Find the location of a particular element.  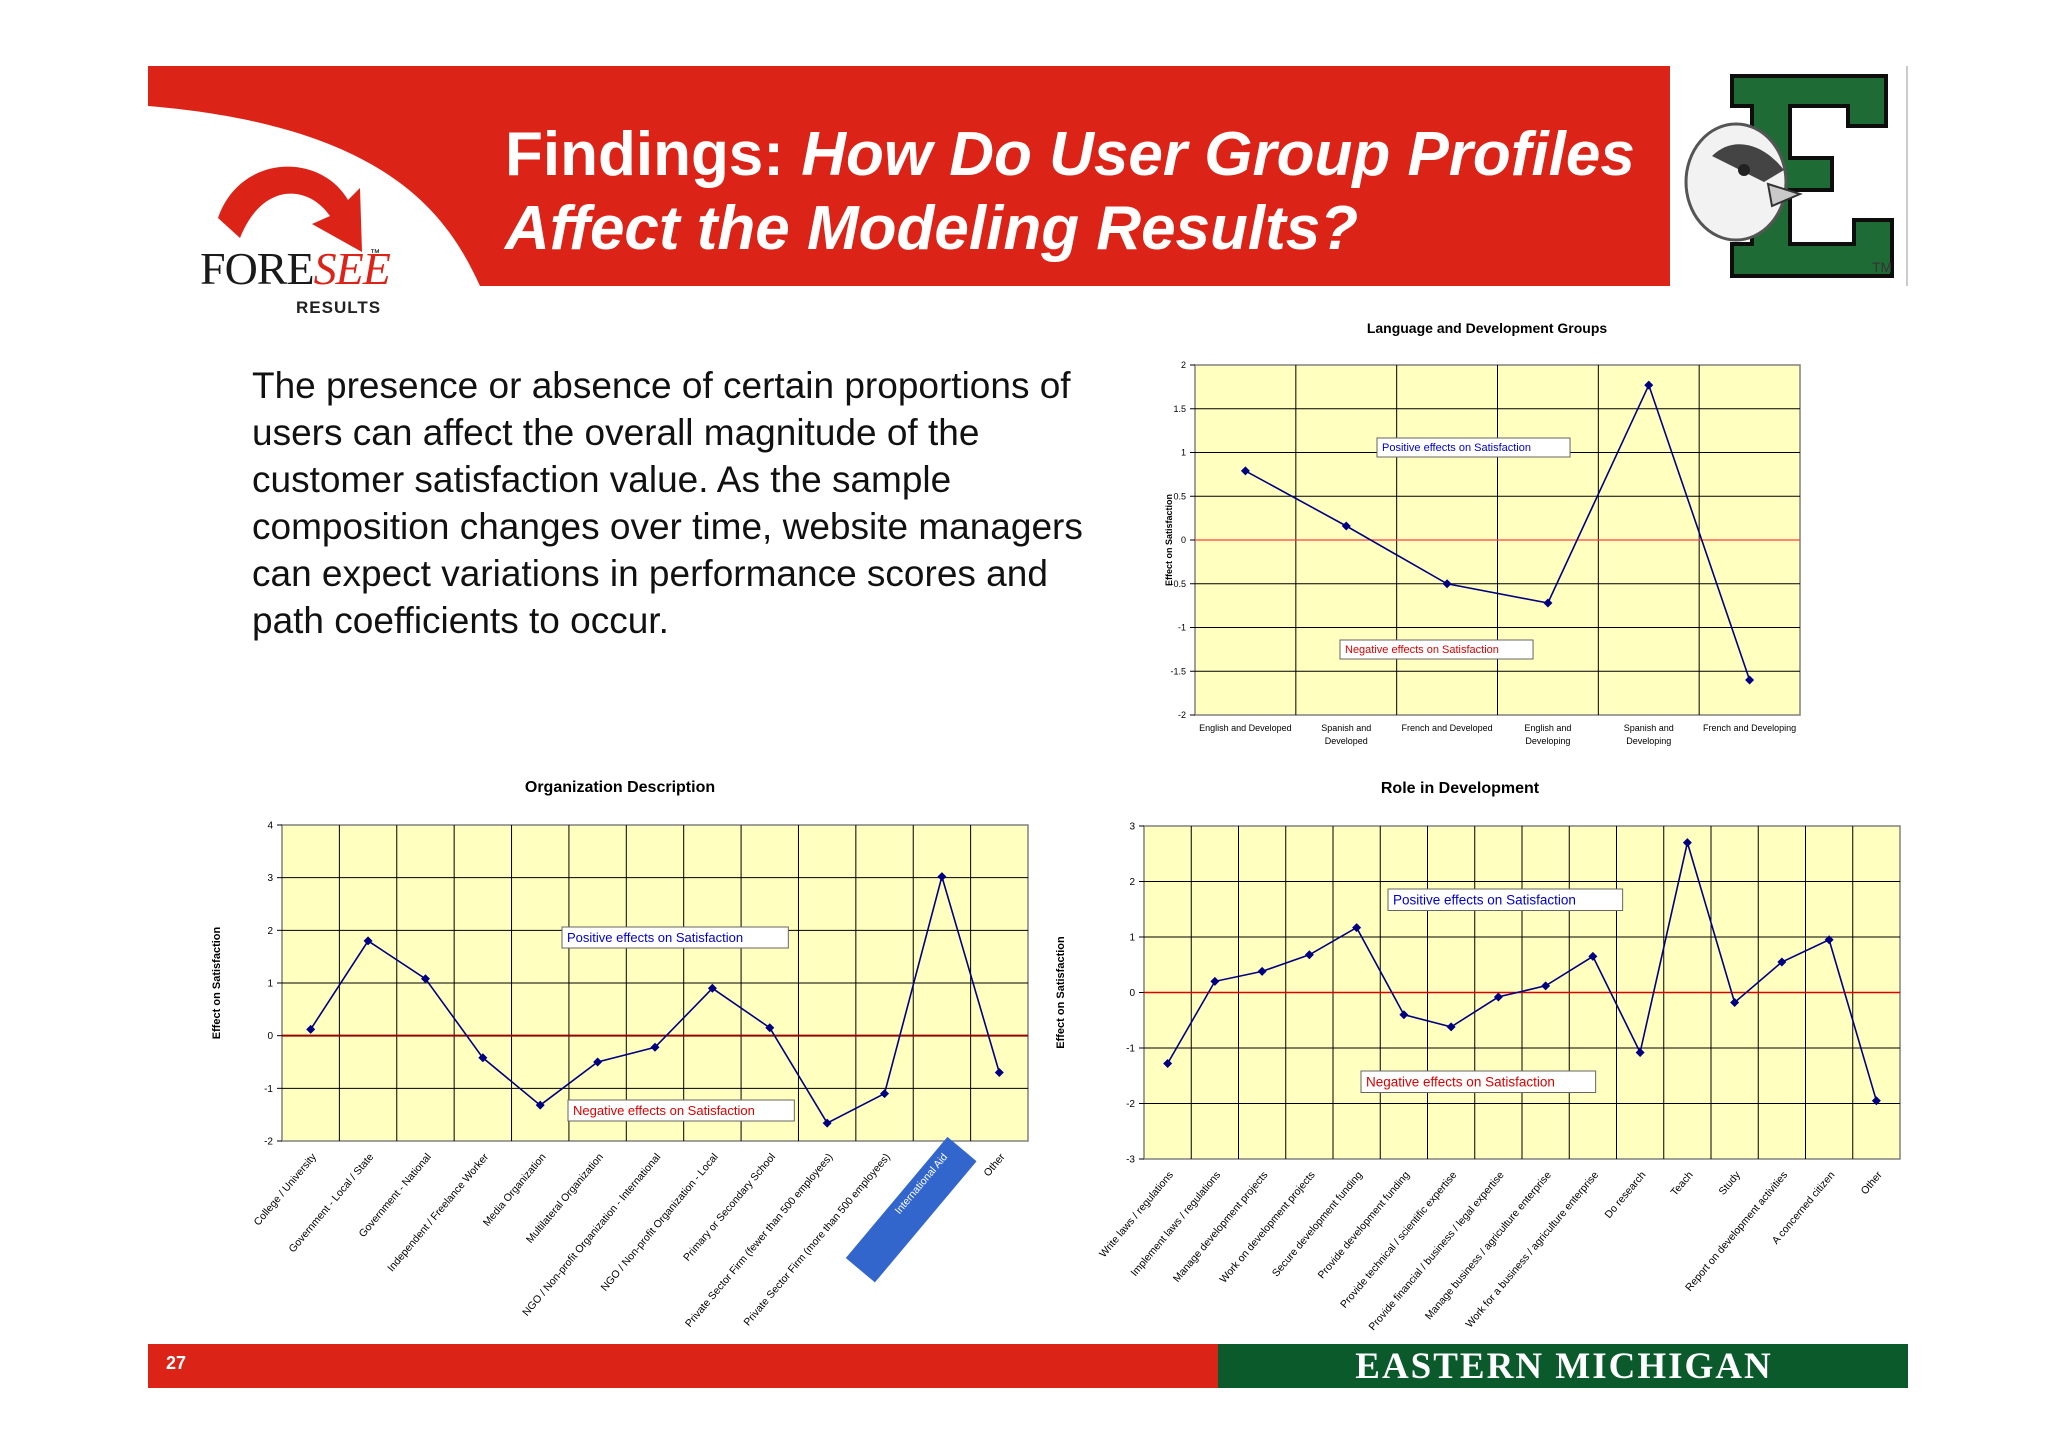

x-tick-label: Other is located at coordinates (995, 1165).